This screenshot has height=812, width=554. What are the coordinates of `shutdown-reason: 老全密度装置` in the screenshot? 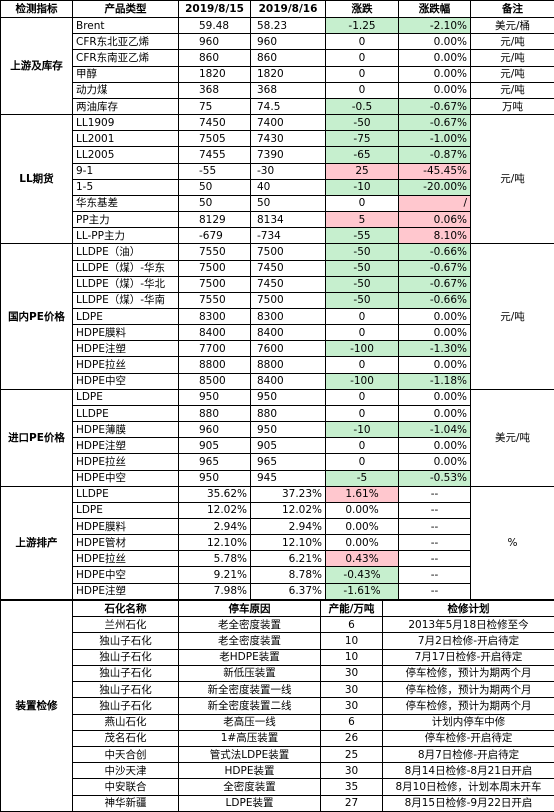 It's located at (249, 641).